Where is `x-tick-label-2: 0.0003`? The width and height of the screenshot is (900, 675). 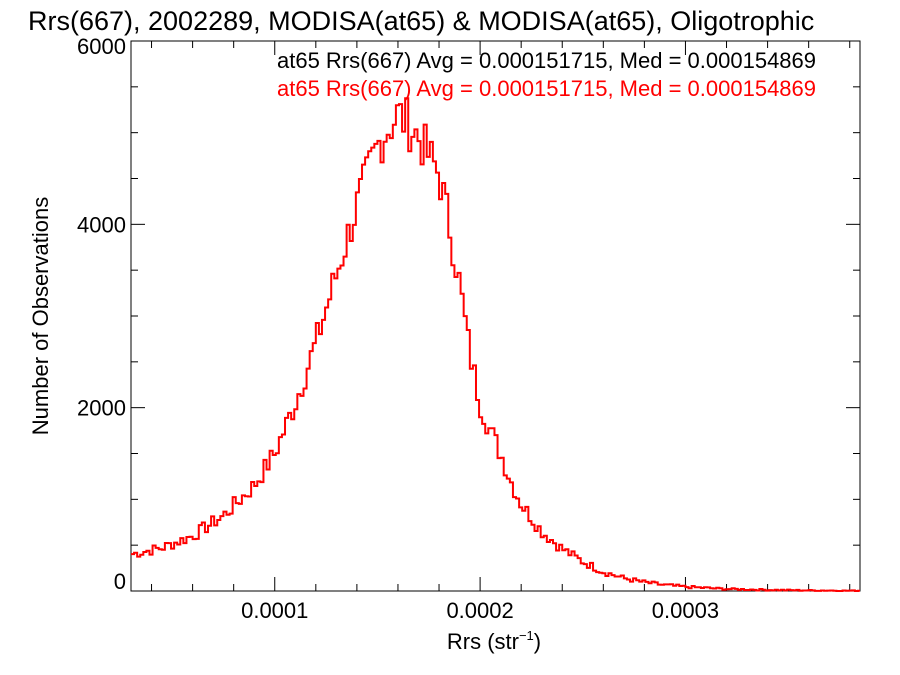
x-tick-label-2: 0.0003 is located at coordinates (685, 610).